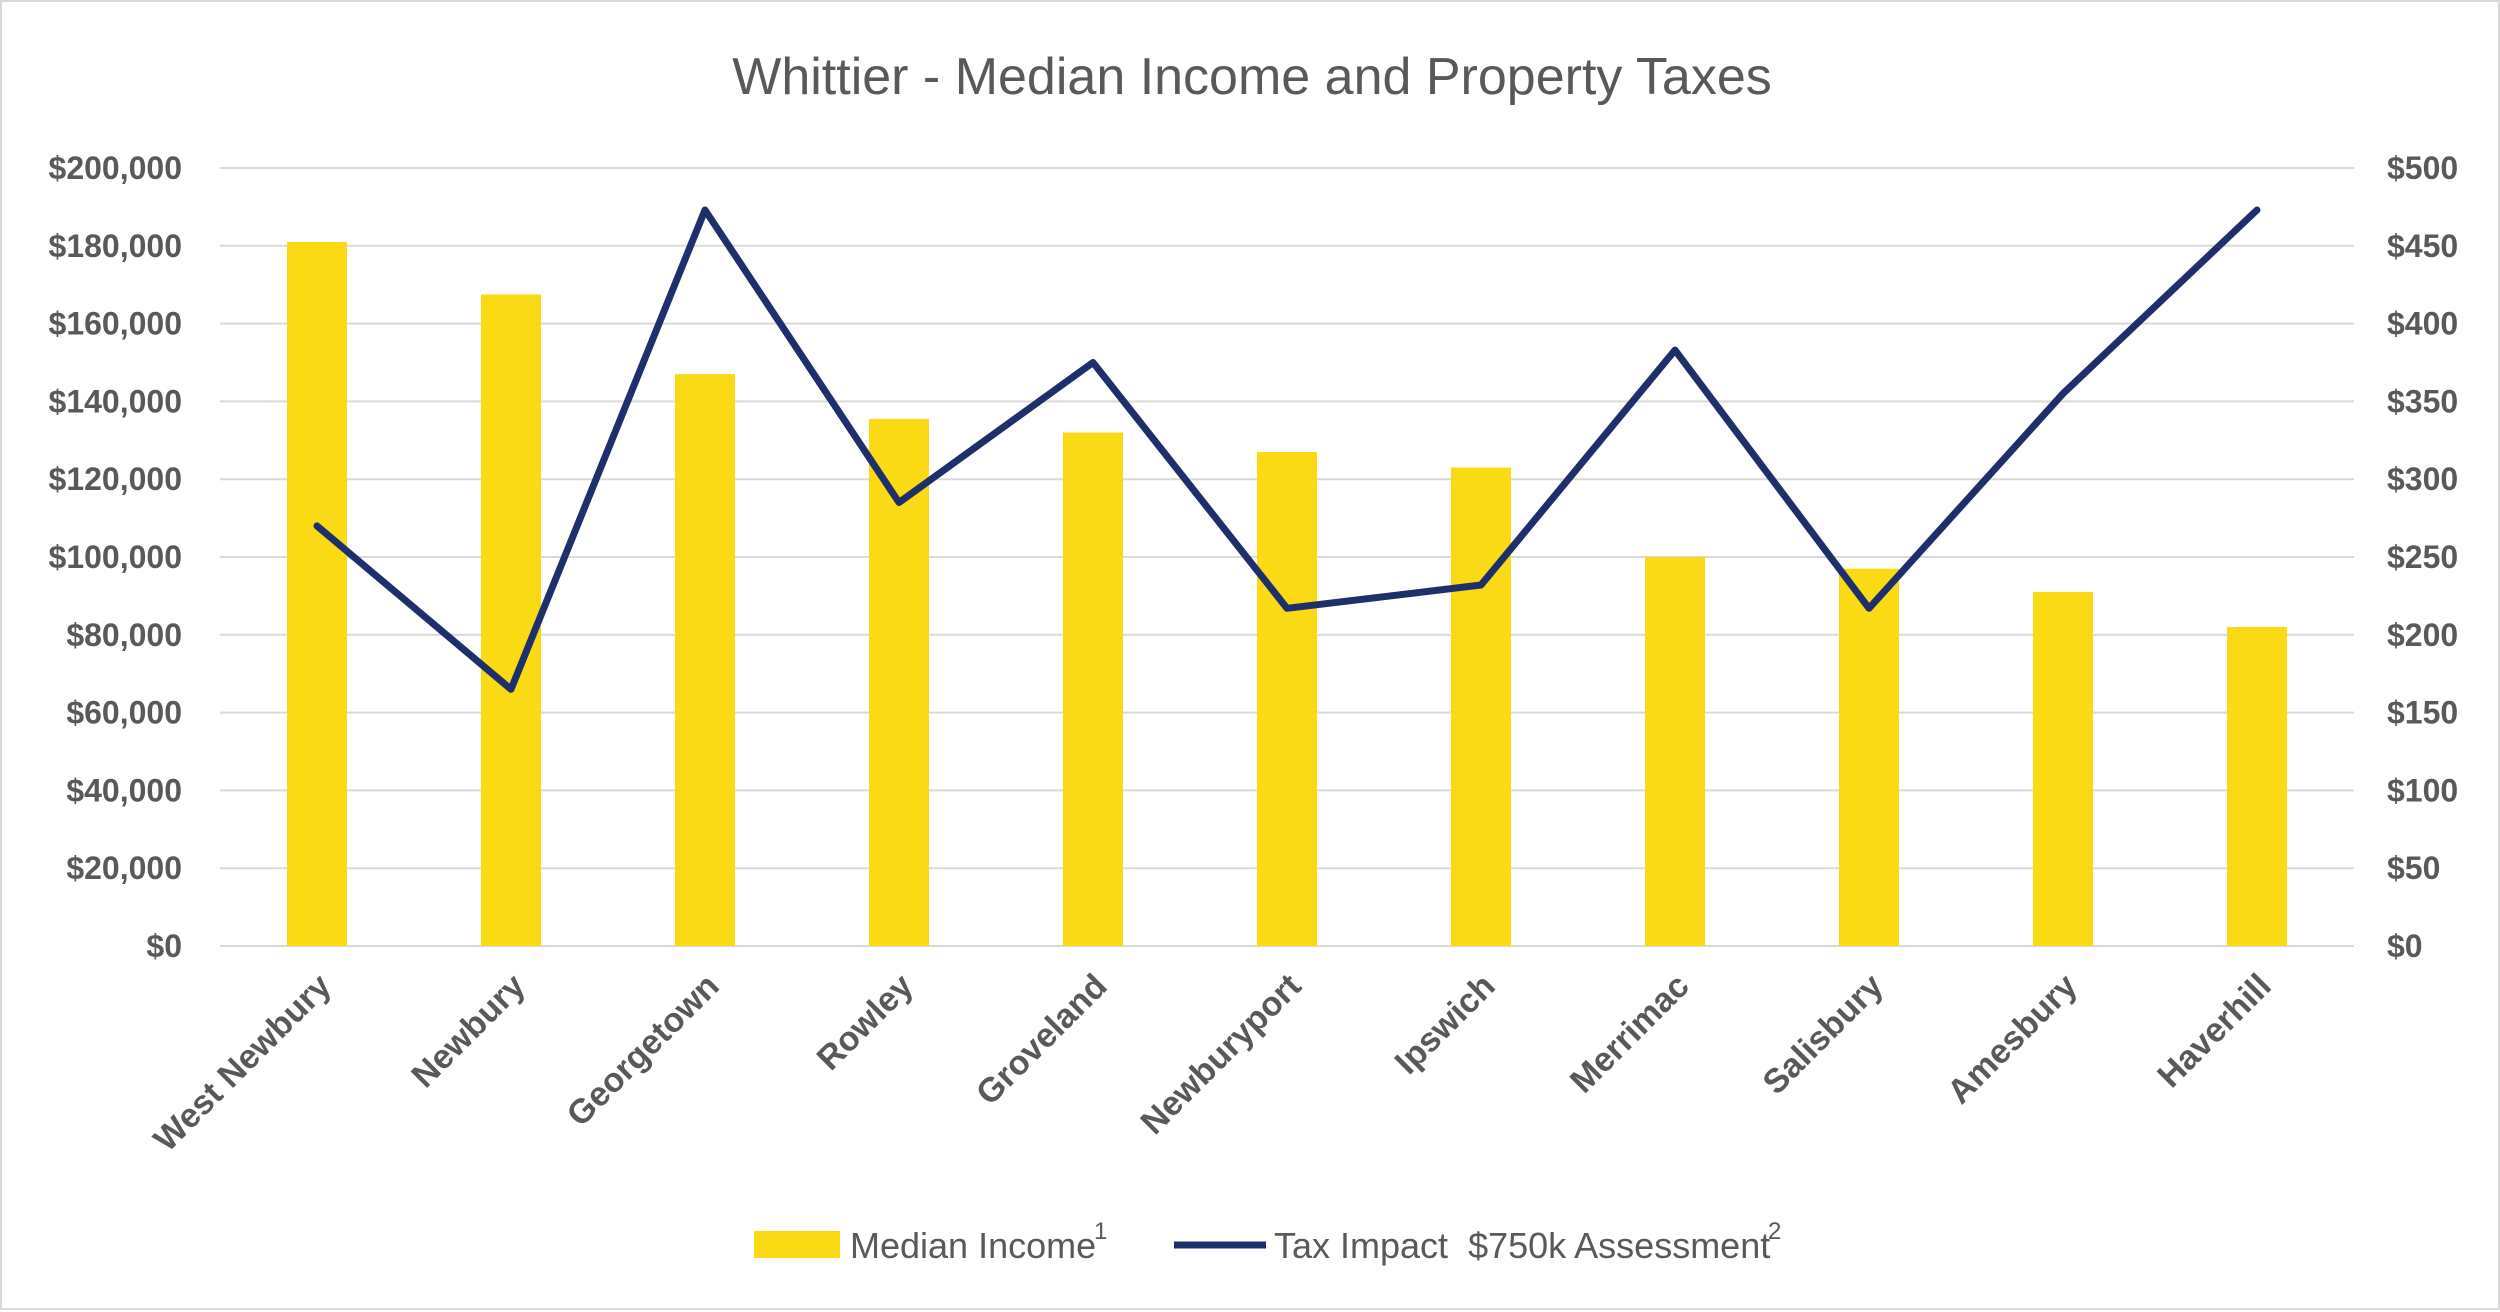 The height and width of the screenshot is (1312, 2500). Describe the element at coordinates (2422, 246) in the screenshot. I see `right-axis-tick-label: $450` at that location.